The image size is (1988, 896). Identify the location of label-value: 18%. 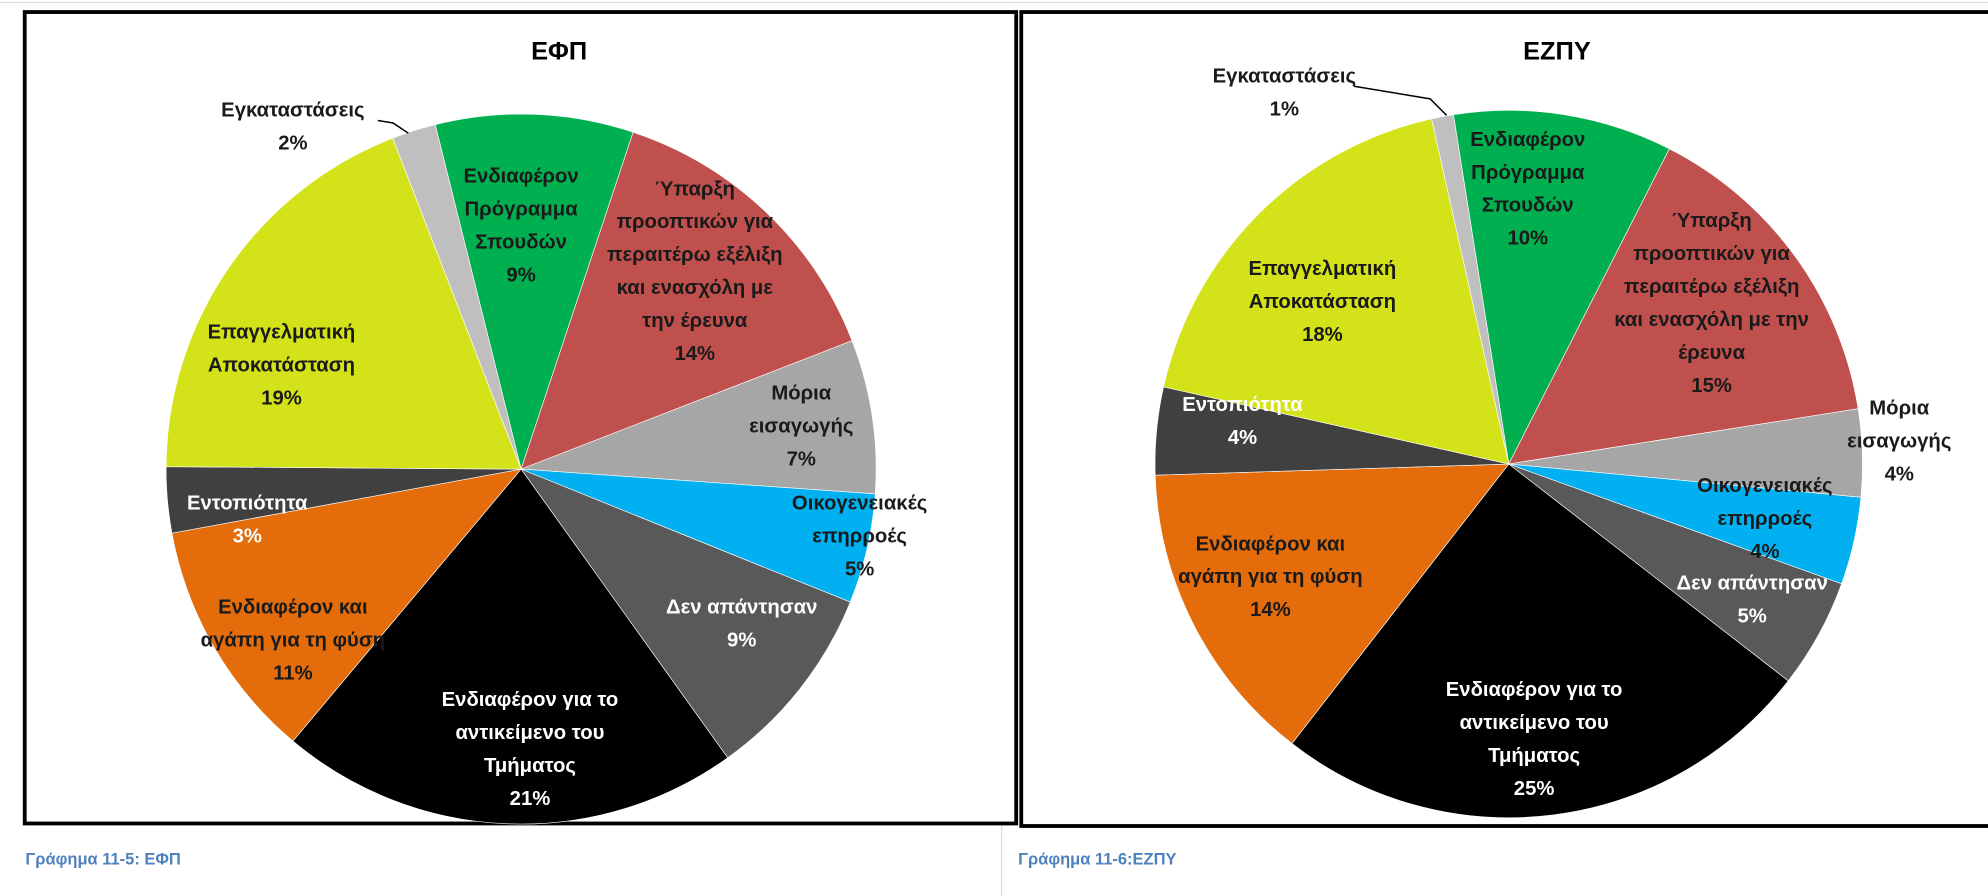
(1322, 335).